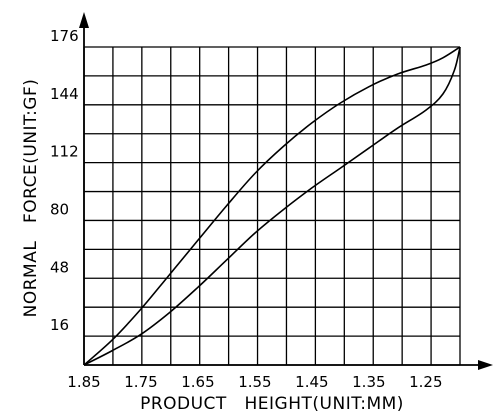 This screenshot has width=495, height=418. Describe the element at coordinates (31, 198) in the screenshot. I see `y-axis-label: NORMAL FORCE(UNIT:GF)` at that location.